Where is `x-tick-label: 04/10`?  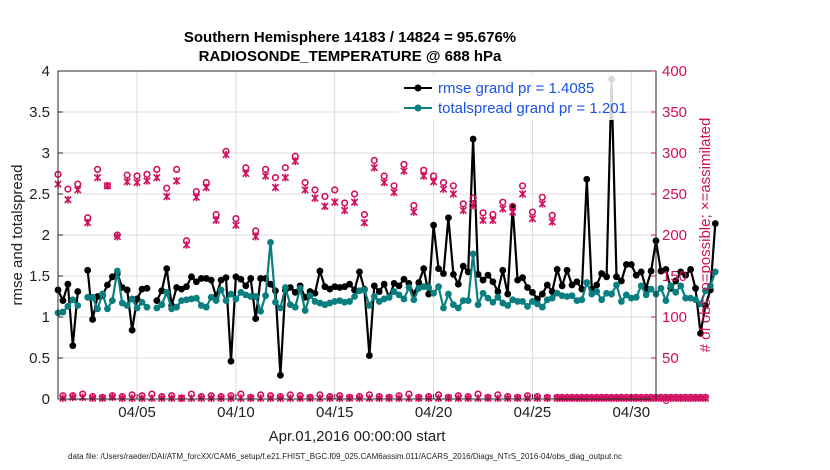
x-tick-label: 04/10 is located at coordinates (236, 412).